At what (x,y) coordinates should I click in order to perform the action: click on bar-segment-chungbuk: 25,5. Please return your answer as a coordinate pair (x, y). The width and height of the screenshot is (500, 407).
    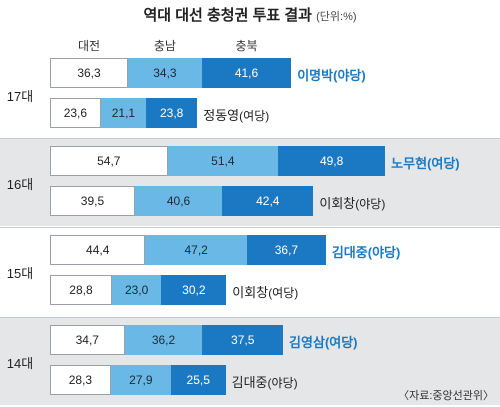
    Looking at the image, I should click on (198, 380).